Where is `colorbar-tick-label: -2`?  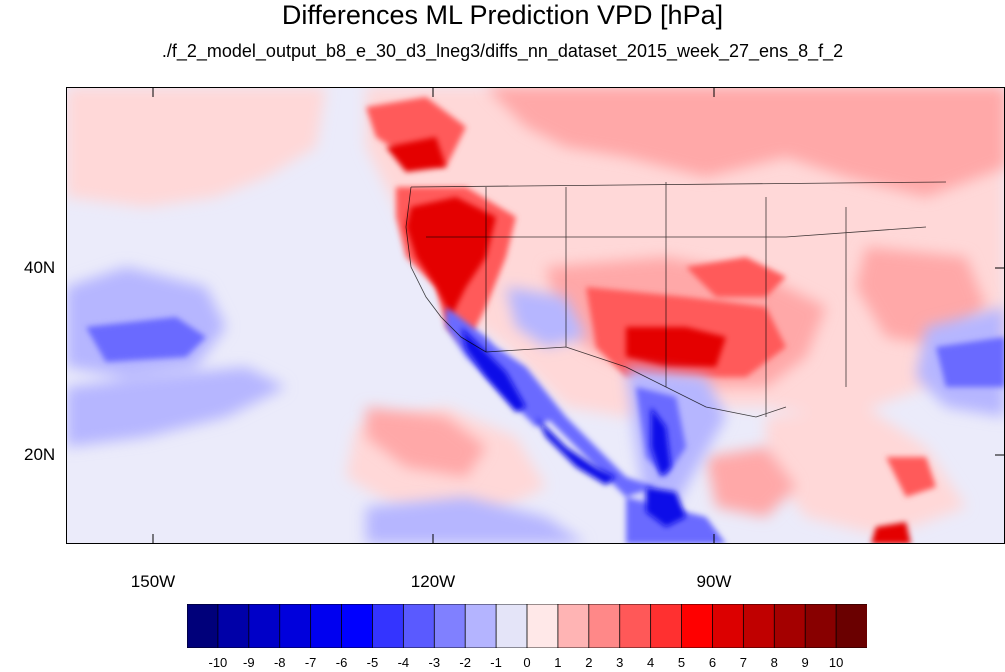 colorbar-tick-label: -2 is located at coordinates (465, 662).